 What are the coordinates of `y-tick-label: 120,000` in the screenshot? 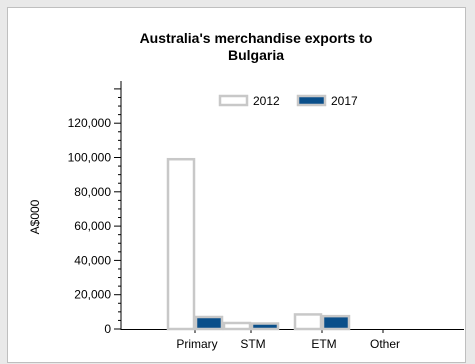 It's located at (90, 123).